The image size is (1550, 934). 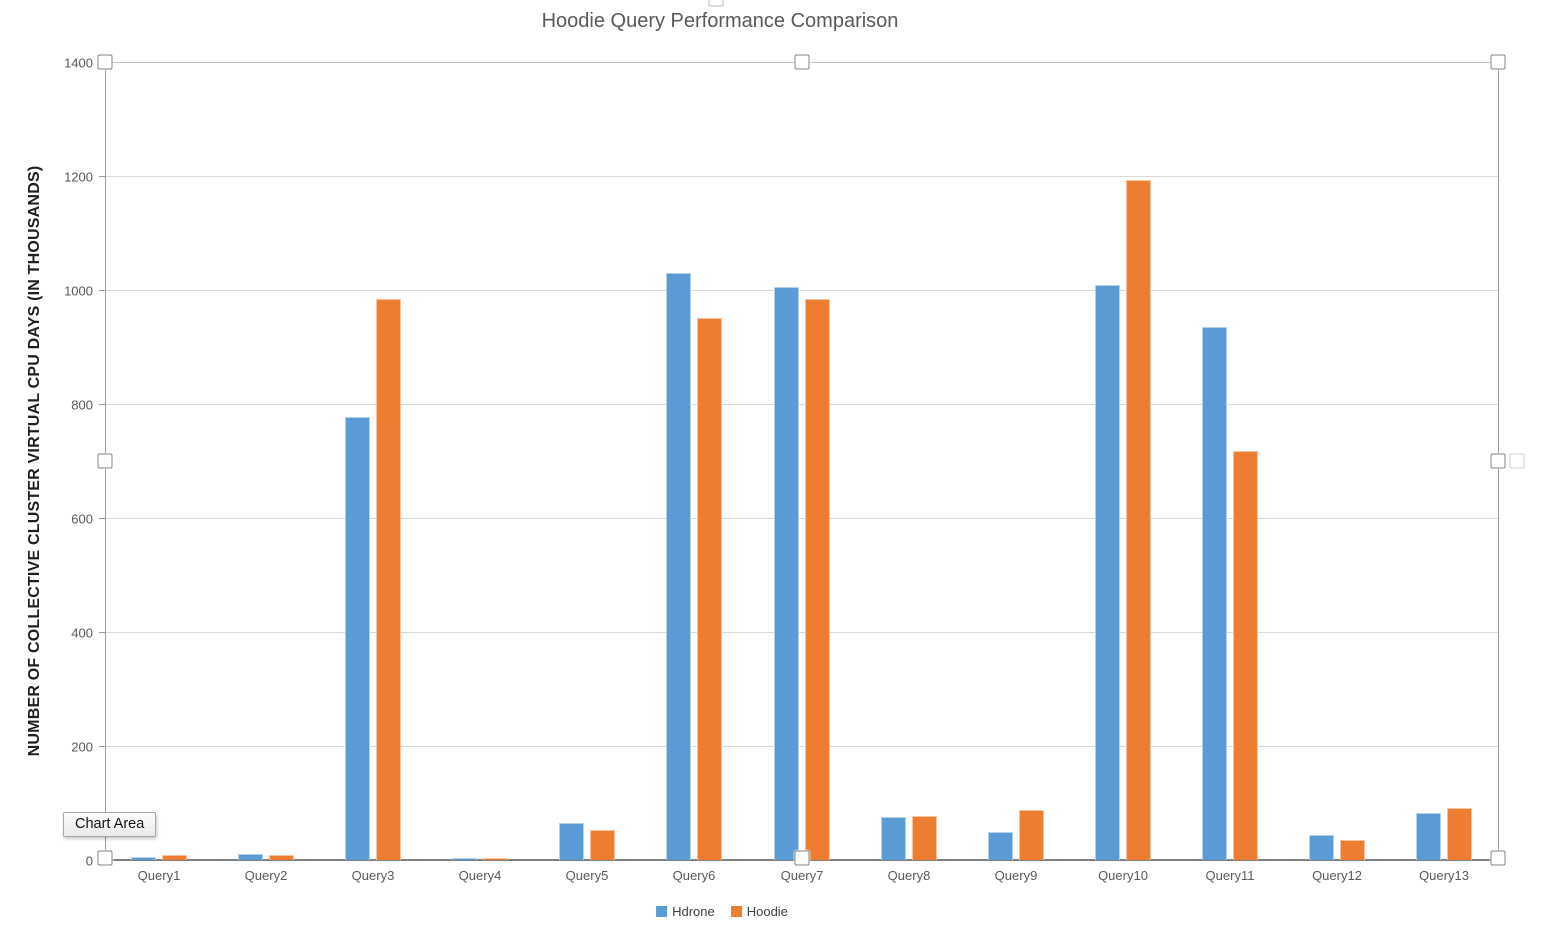 I want to click on chart-area-tooltip: Chart Area, so click(x=110, y=824).